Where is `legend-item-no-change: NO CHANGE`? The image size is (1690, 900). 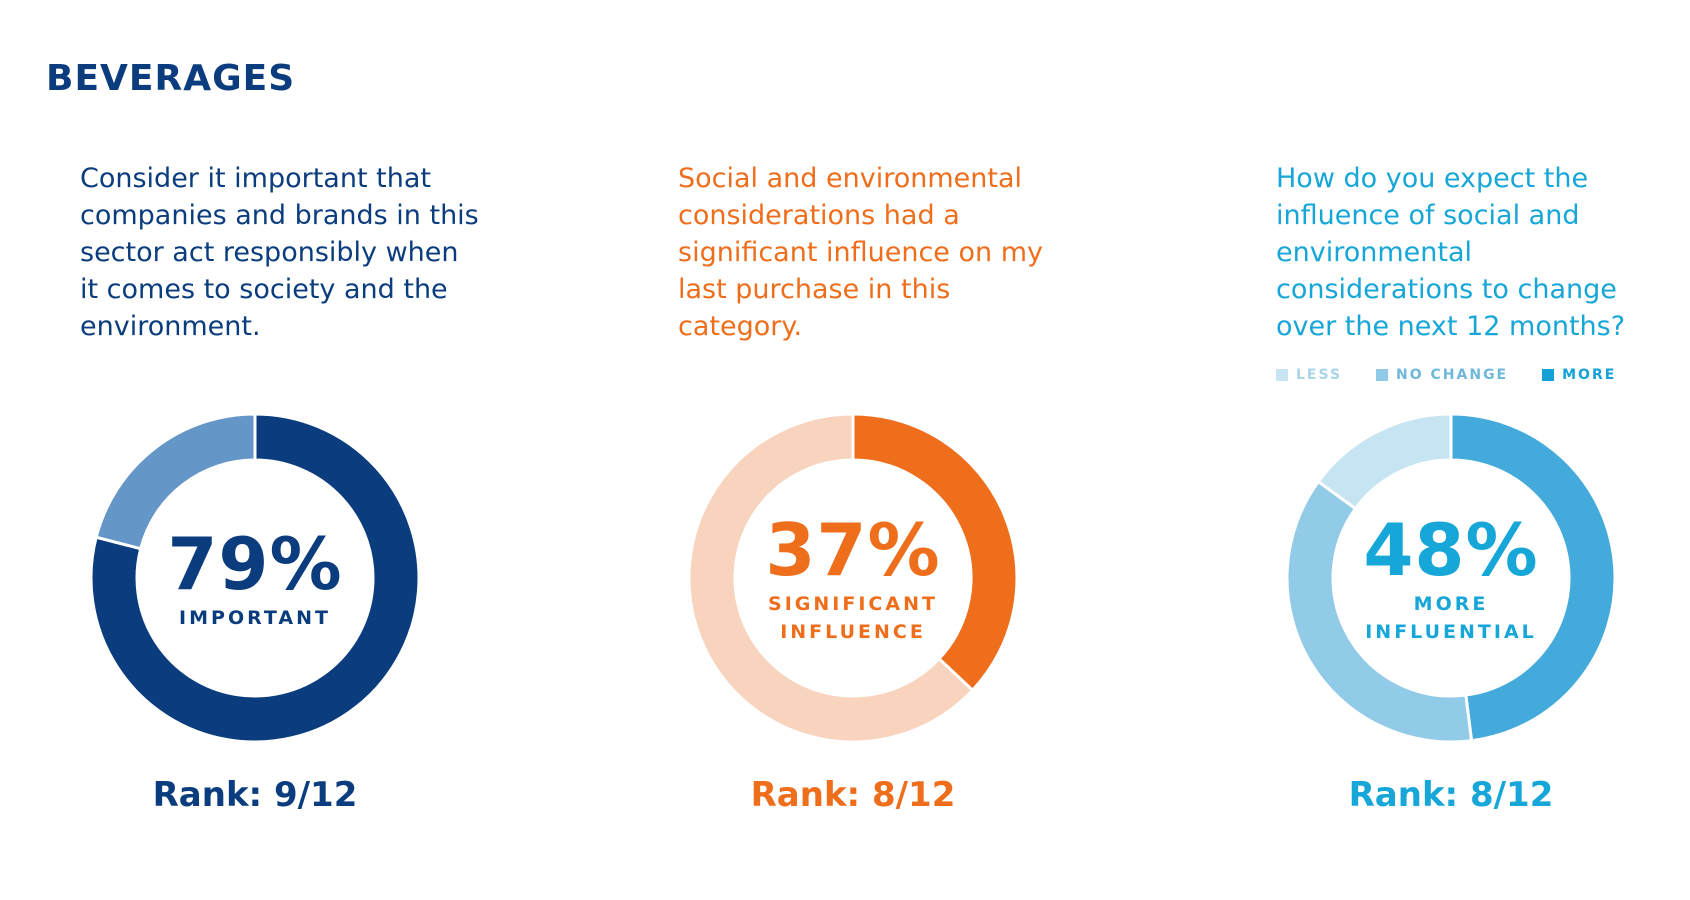
legend-item-no-change: NO CHANGE is located at coordinates (1442, 375).